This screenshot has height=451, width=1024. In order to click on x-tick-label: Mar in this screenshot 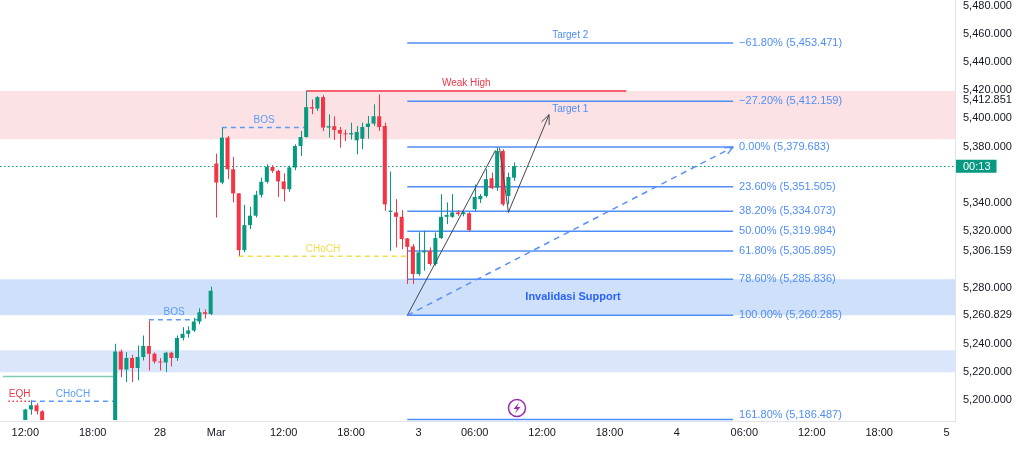, I will do `click(216, 432)`.